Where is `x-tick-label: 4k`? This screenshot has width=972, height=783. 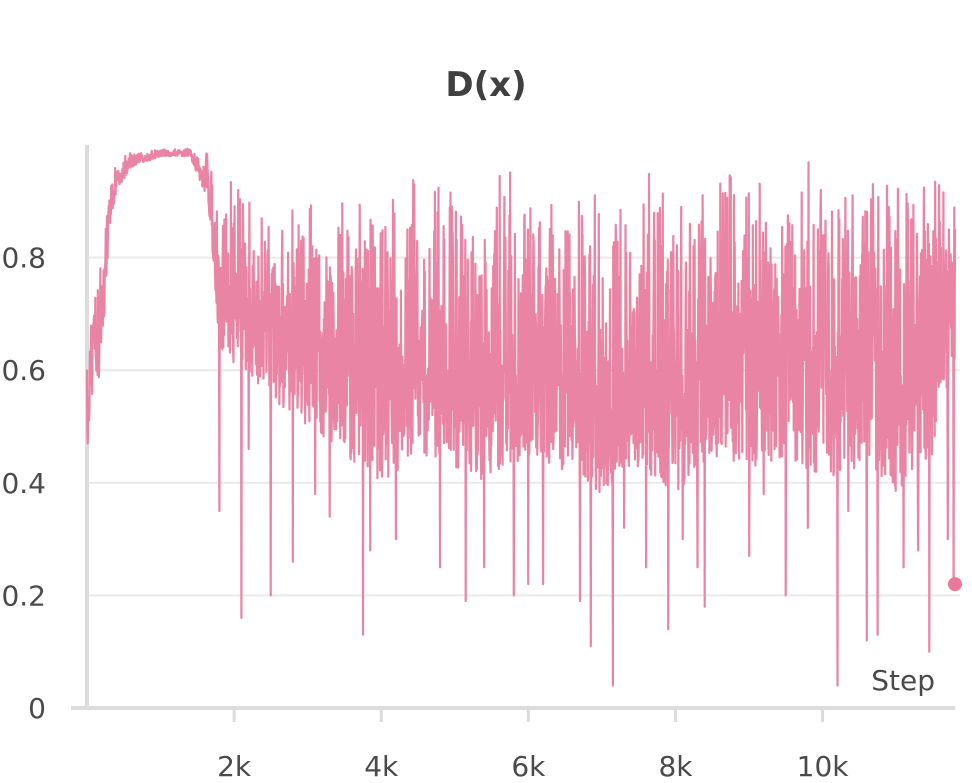 x-tick-label: 4k is located at coordinates (381, 766).